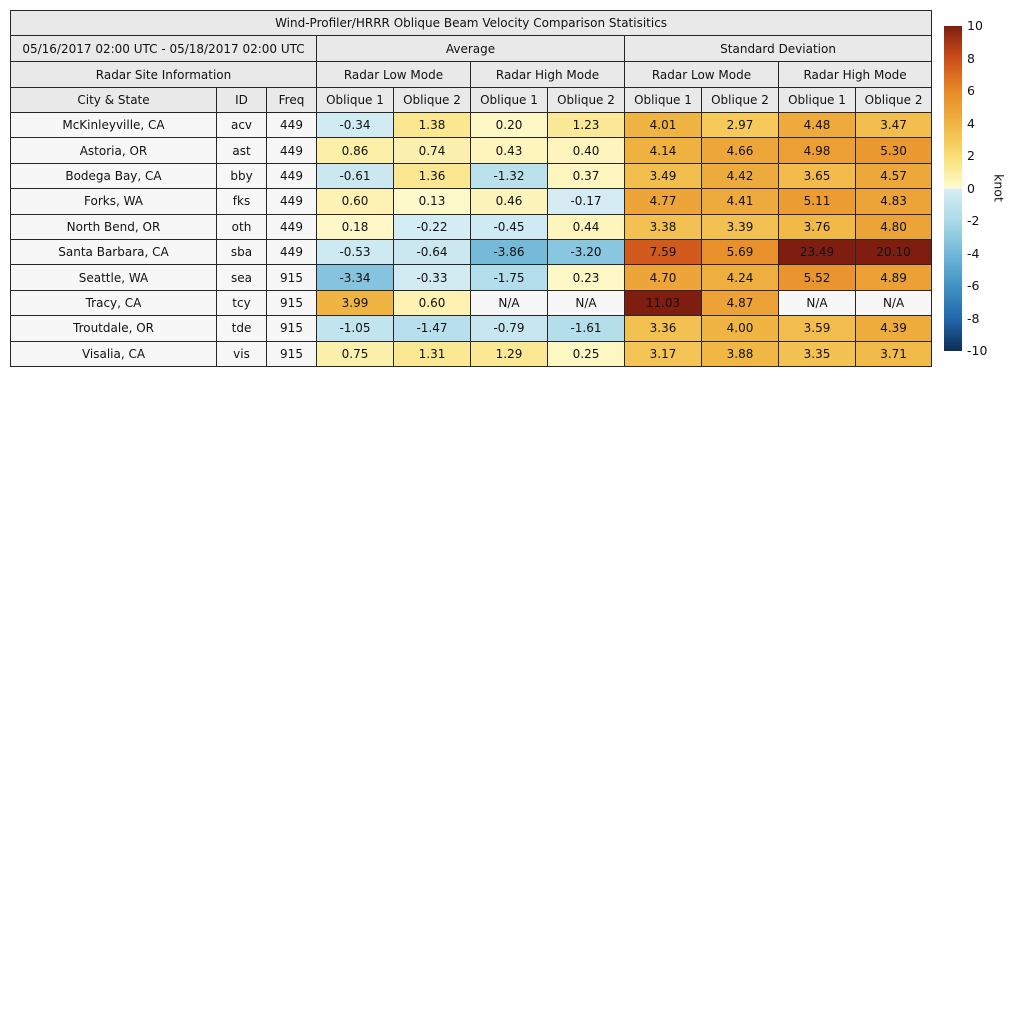  I want to click on value-cell: 1.38, so click(432, 125).